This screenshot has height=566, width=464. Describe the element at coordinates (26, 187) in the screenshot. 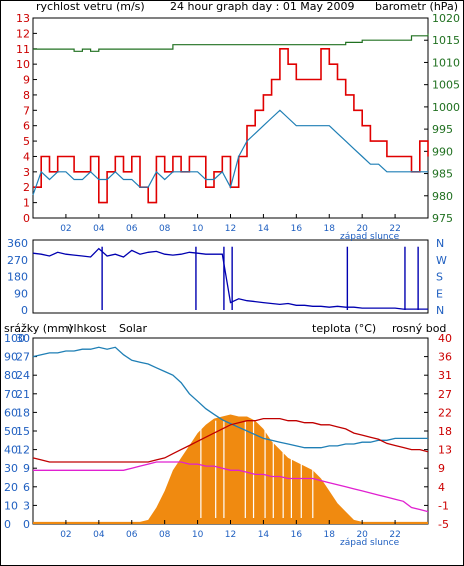

I see `wind-tick-label: 2` at that location.